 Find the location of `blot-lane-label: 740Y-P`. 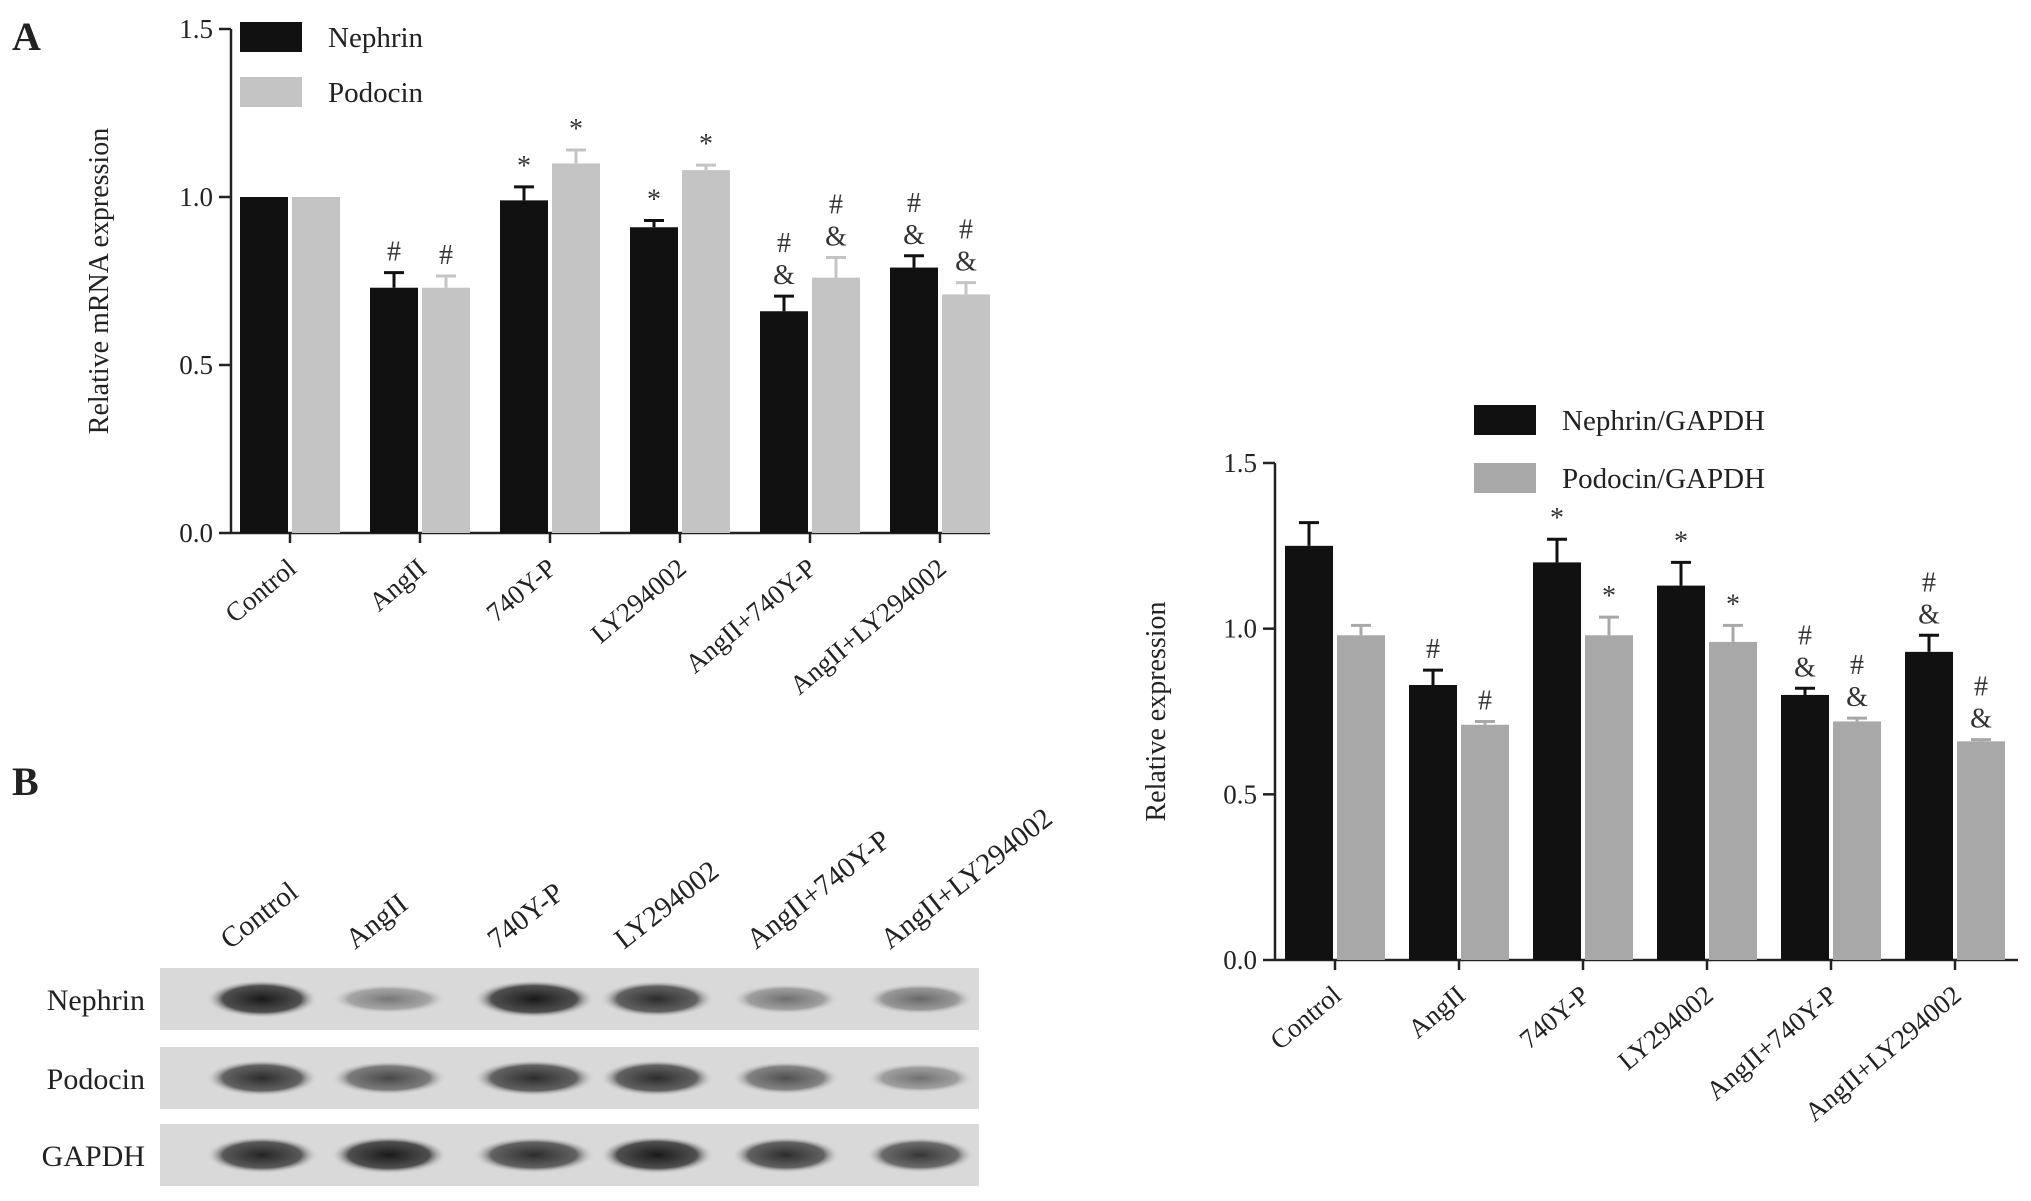

blot-lane-label: 740Y-P is located at coordinates (526, 916).